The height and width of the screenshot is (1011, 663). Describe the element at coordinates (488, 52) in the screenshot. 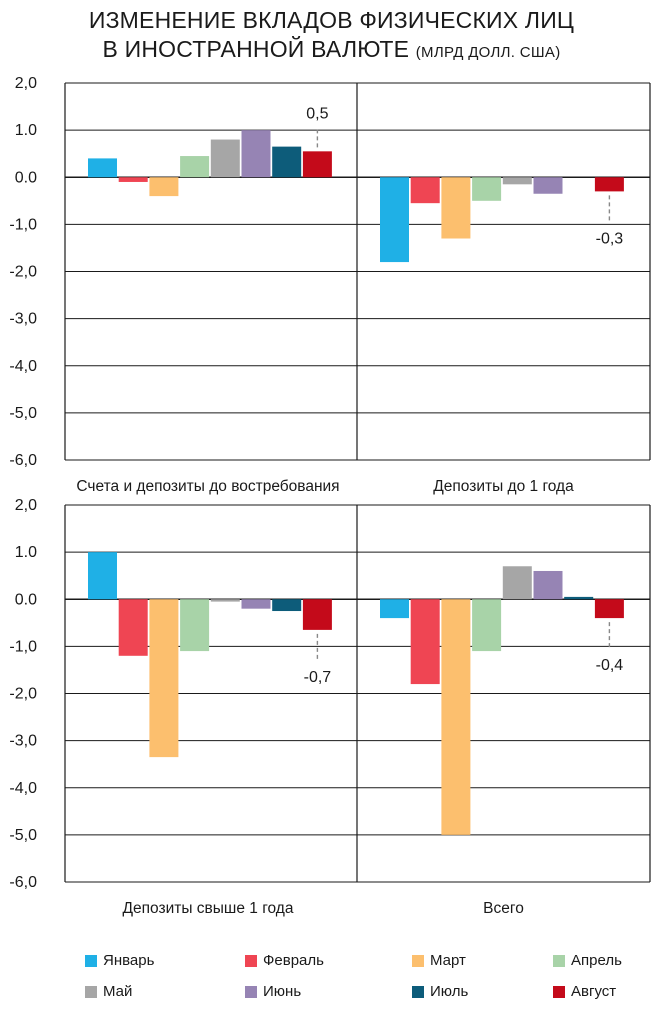

I see `chart-units: (МЛРД ДОЛЛ. США)` at that location.